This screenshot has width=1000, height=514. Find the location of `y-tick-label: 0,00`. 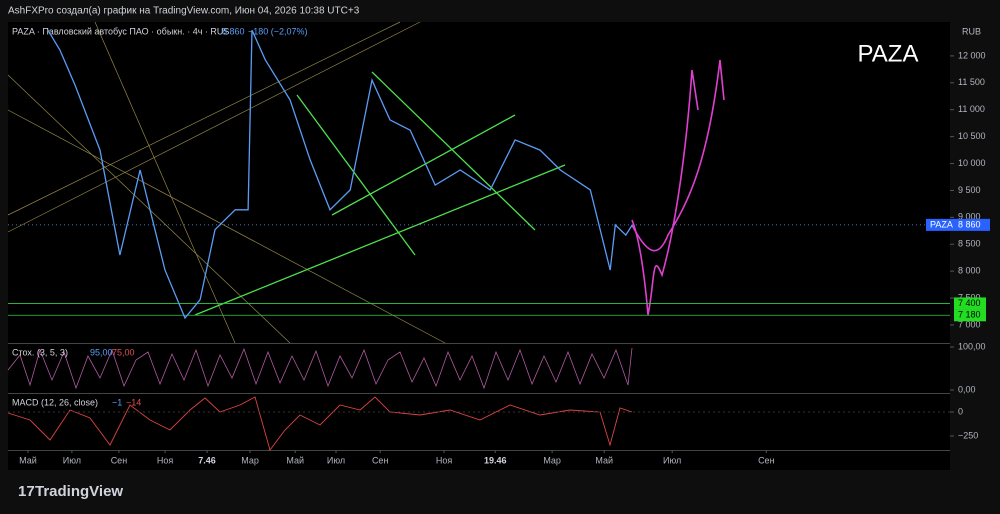

y-tick-label: 0,00 is located at coordinates (967, 389).